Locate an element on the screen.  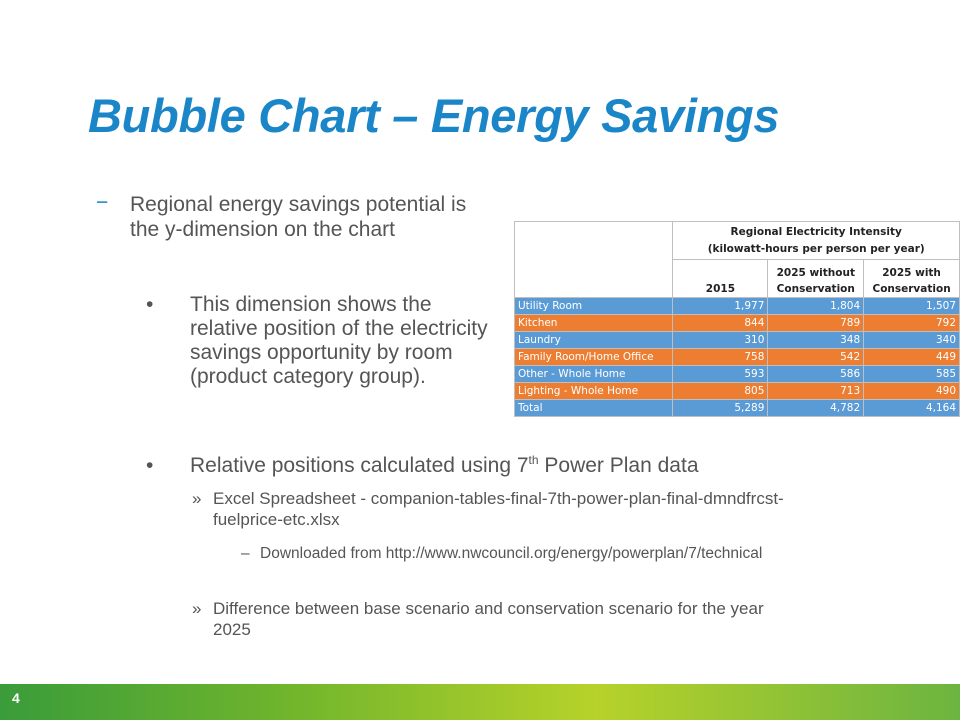
row-label: Lighting - Whole Home is located at coordinates (593, 391).